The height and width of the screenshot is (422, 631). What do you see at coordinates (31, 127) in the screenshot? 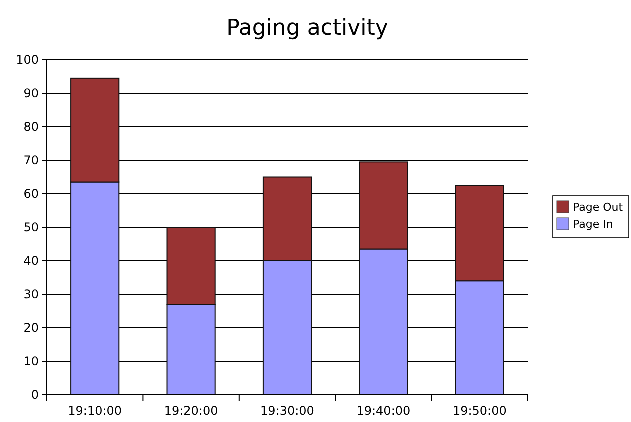
I see `y-tick-label: 80` at bounding box center [31, 127].